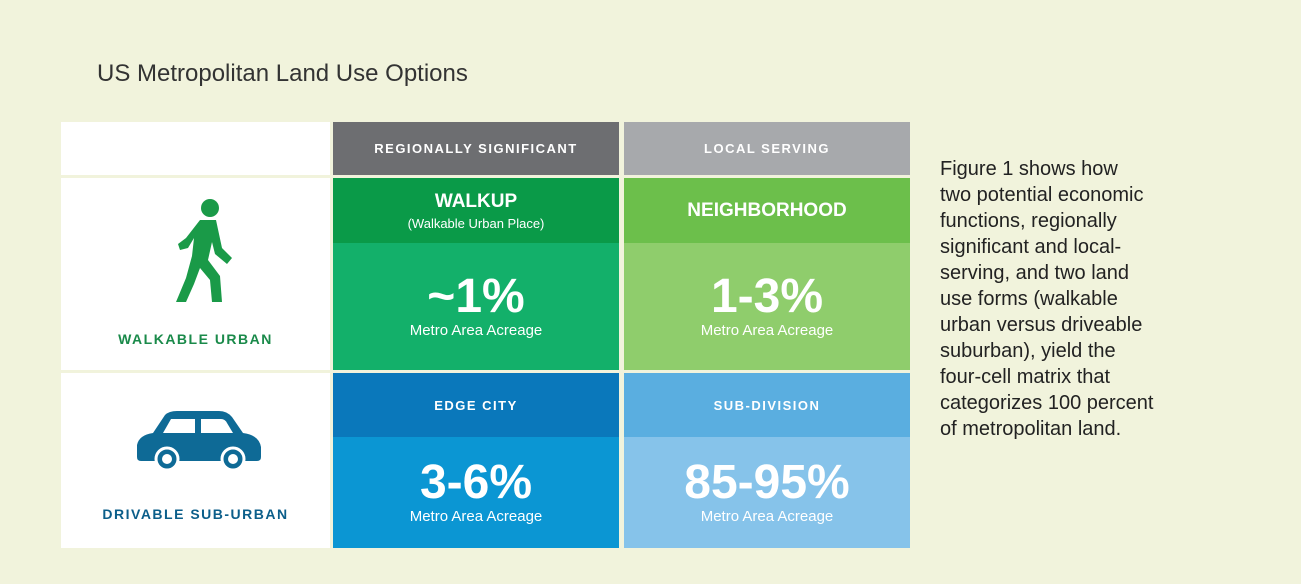 Image resolution: width=1301 pixels, height=584 pixels. I want to click on description-line: four-cell matrix that, so click(1025, 377).